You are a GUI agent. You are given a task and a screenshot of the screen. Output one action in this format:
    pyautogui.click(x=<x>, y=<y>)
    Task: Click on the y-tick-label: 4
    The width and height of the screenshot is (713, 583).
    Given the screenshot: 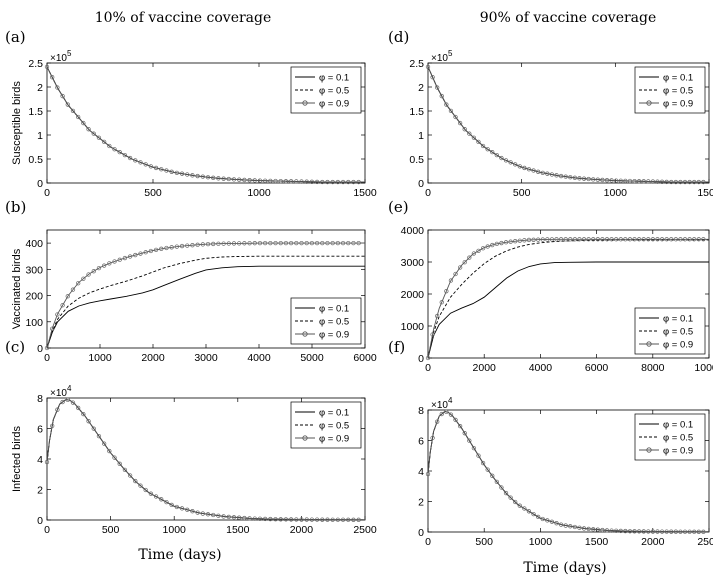 What is the action you would take?
    pyautogui.click(x=421, y=472)
    